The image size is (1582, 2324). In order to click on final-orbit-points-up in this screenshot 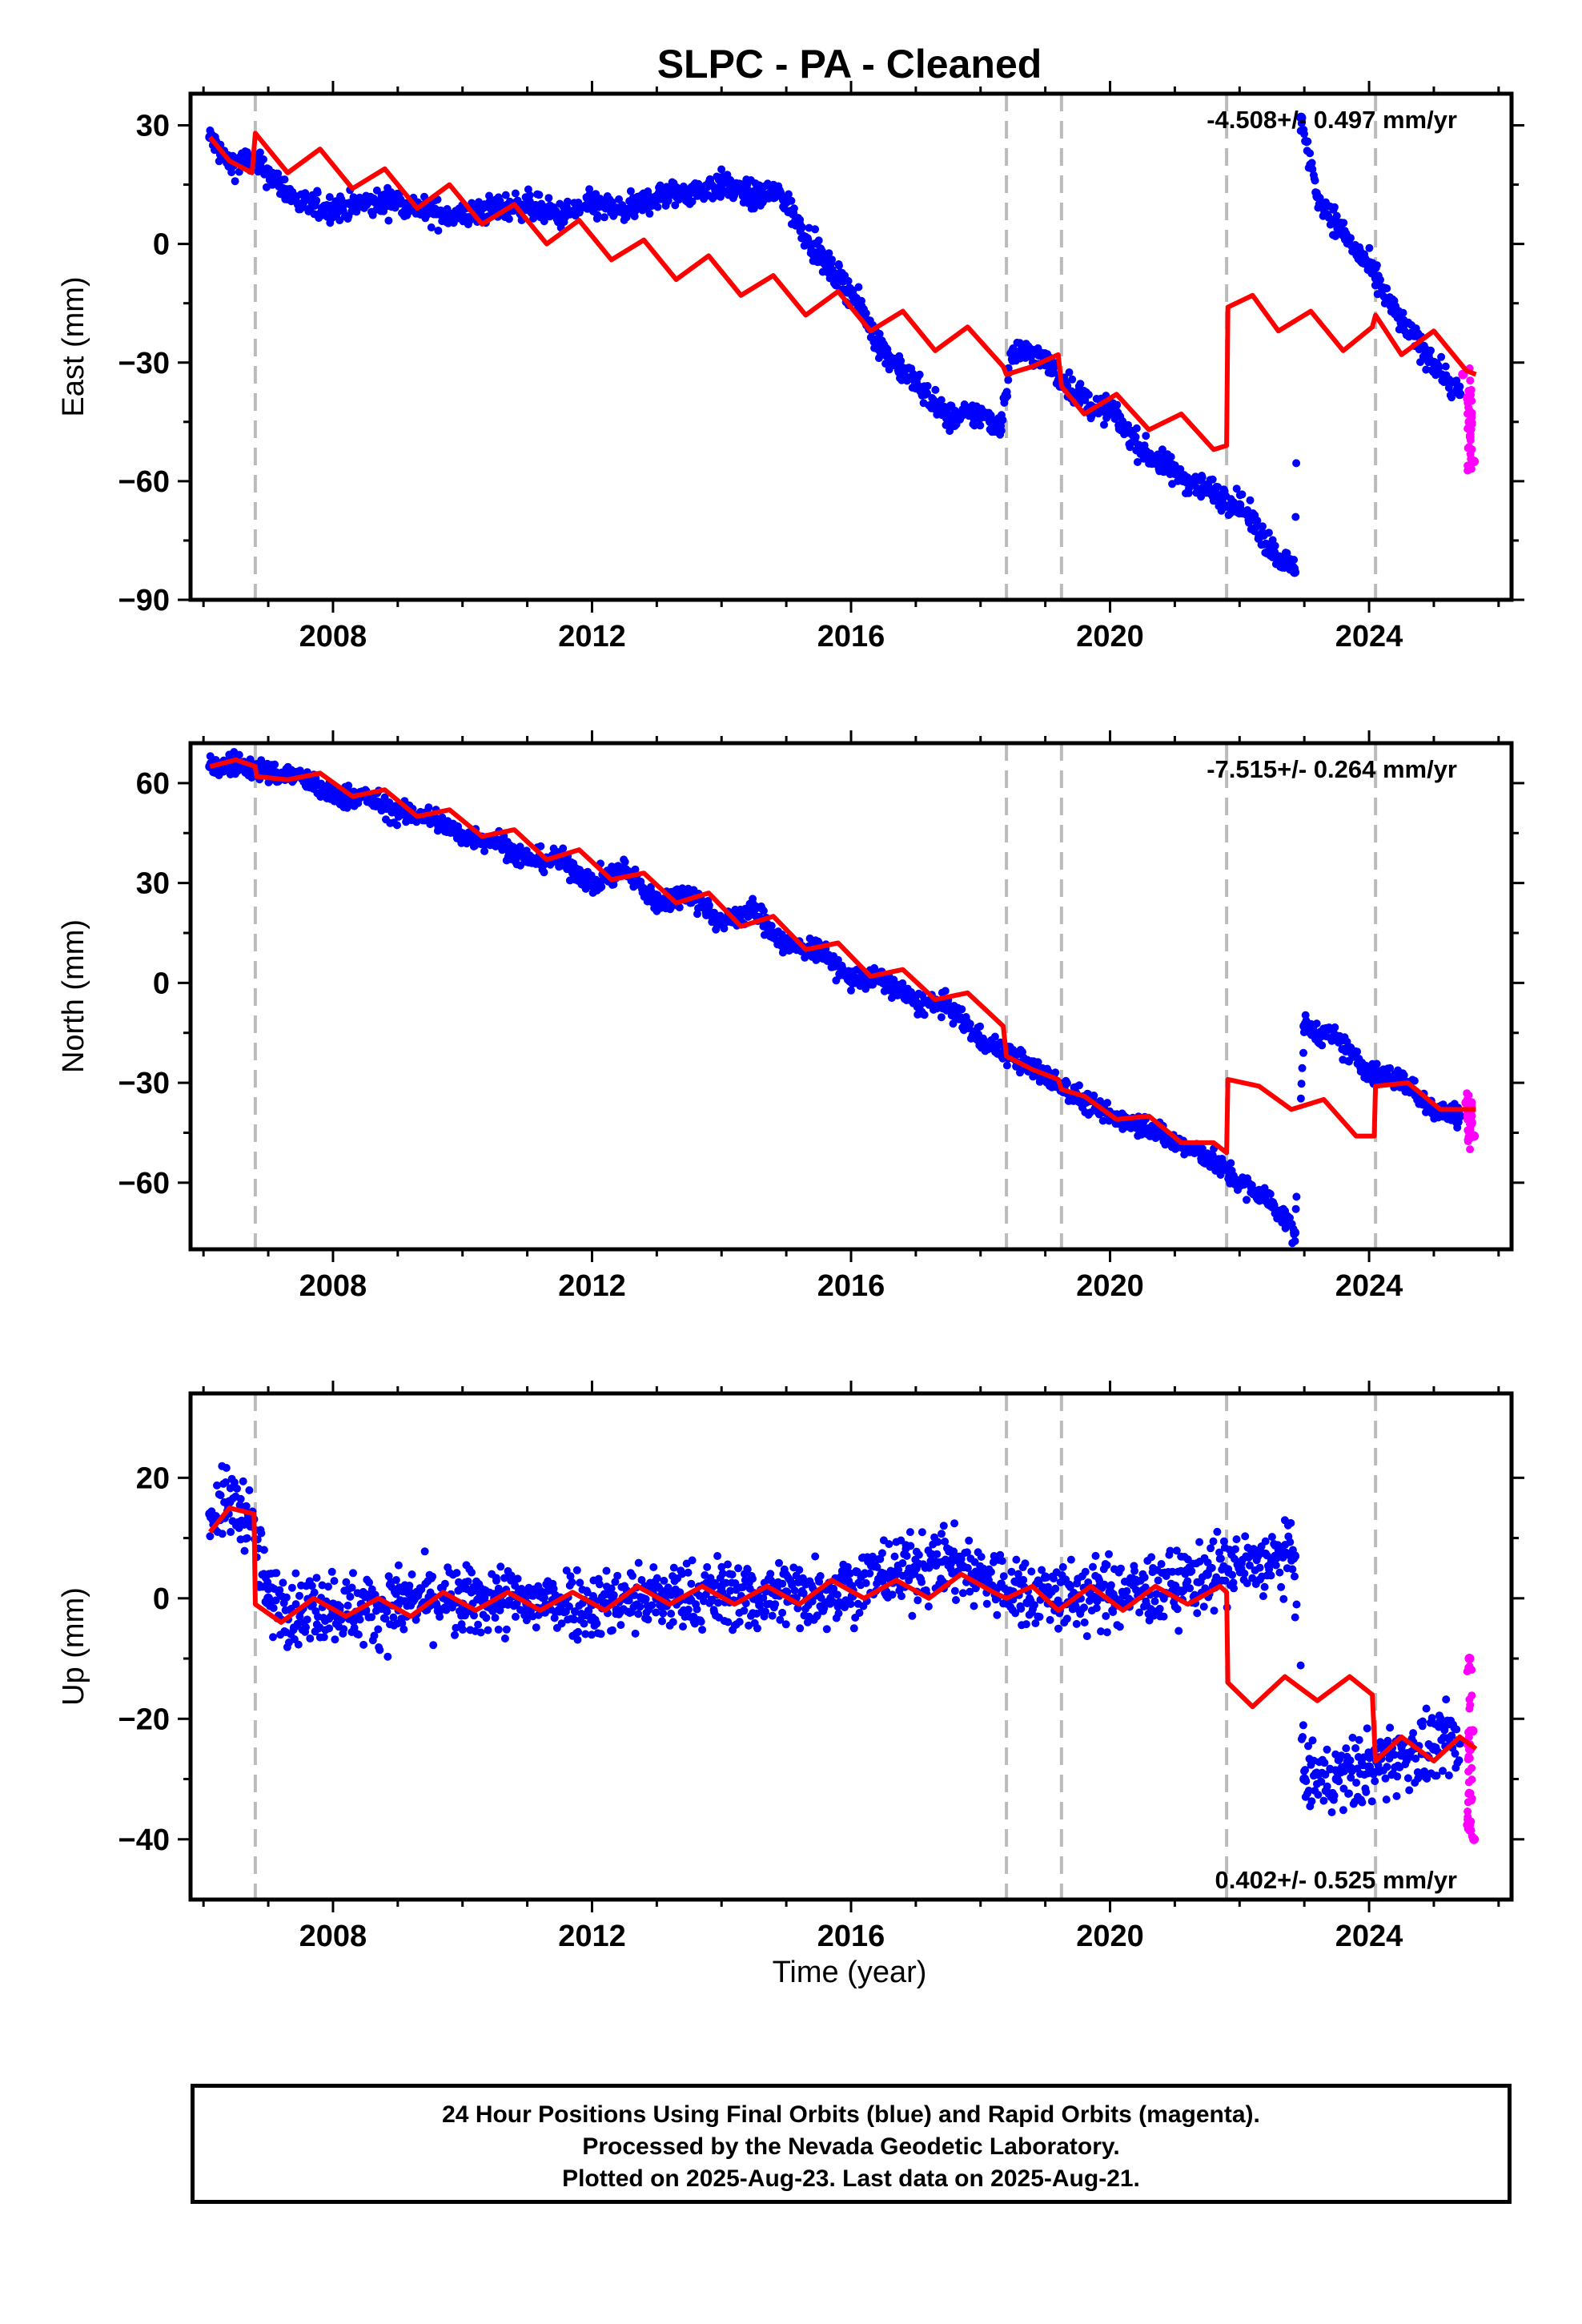, I will do `click(835, 1639)`.